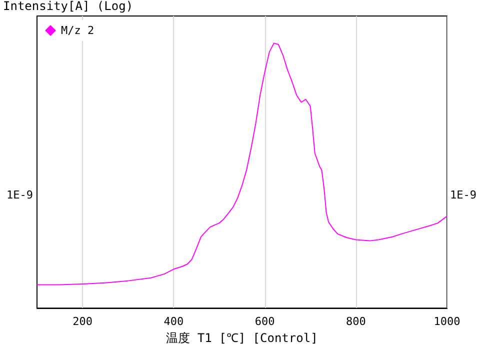 Image resolution: width=486 pixels, height=349 pixels. What do you see at coordinates (68, 6) in the screenshot?
I see `y-axis-title: Intensity[A] (Log)` at bounding box center [68, 6].